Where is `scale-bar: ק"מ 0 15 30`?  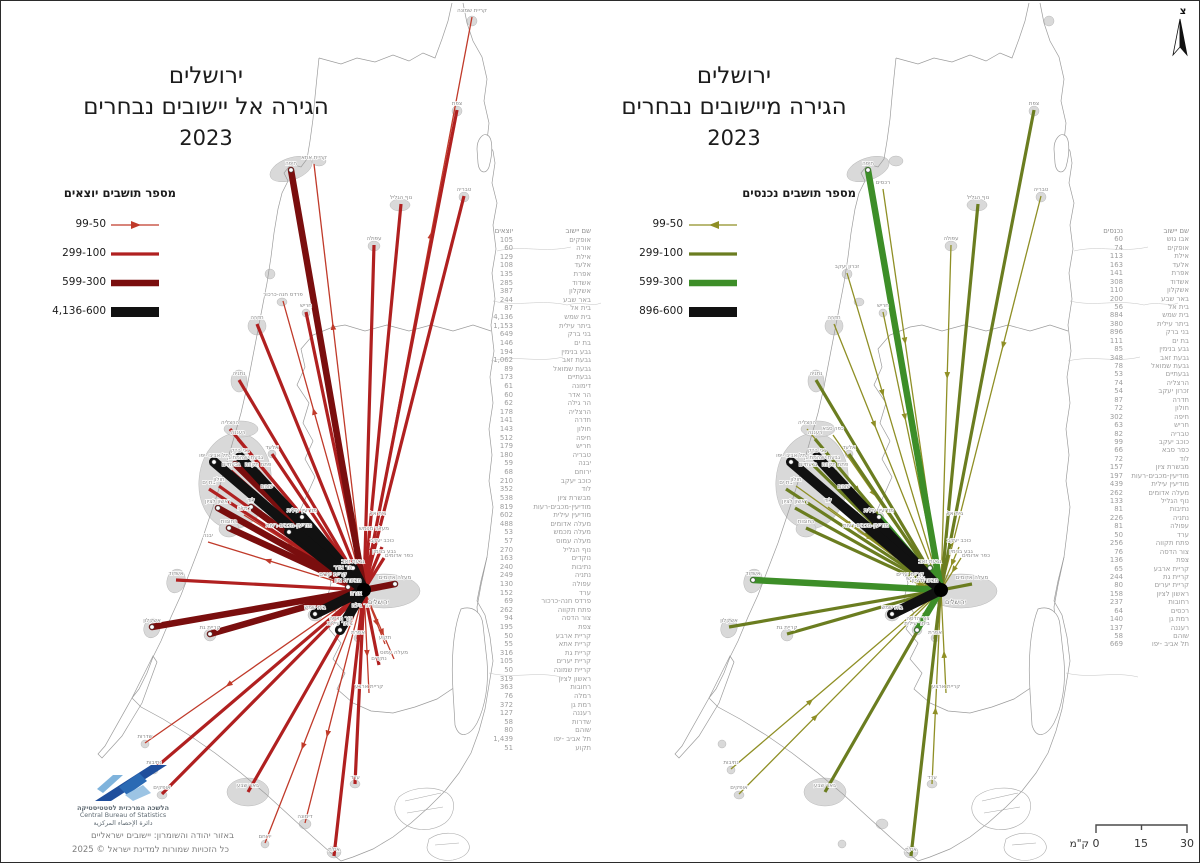 scale-bar: ק"מ 0 15 30 is located at coordinates (1132, 837).